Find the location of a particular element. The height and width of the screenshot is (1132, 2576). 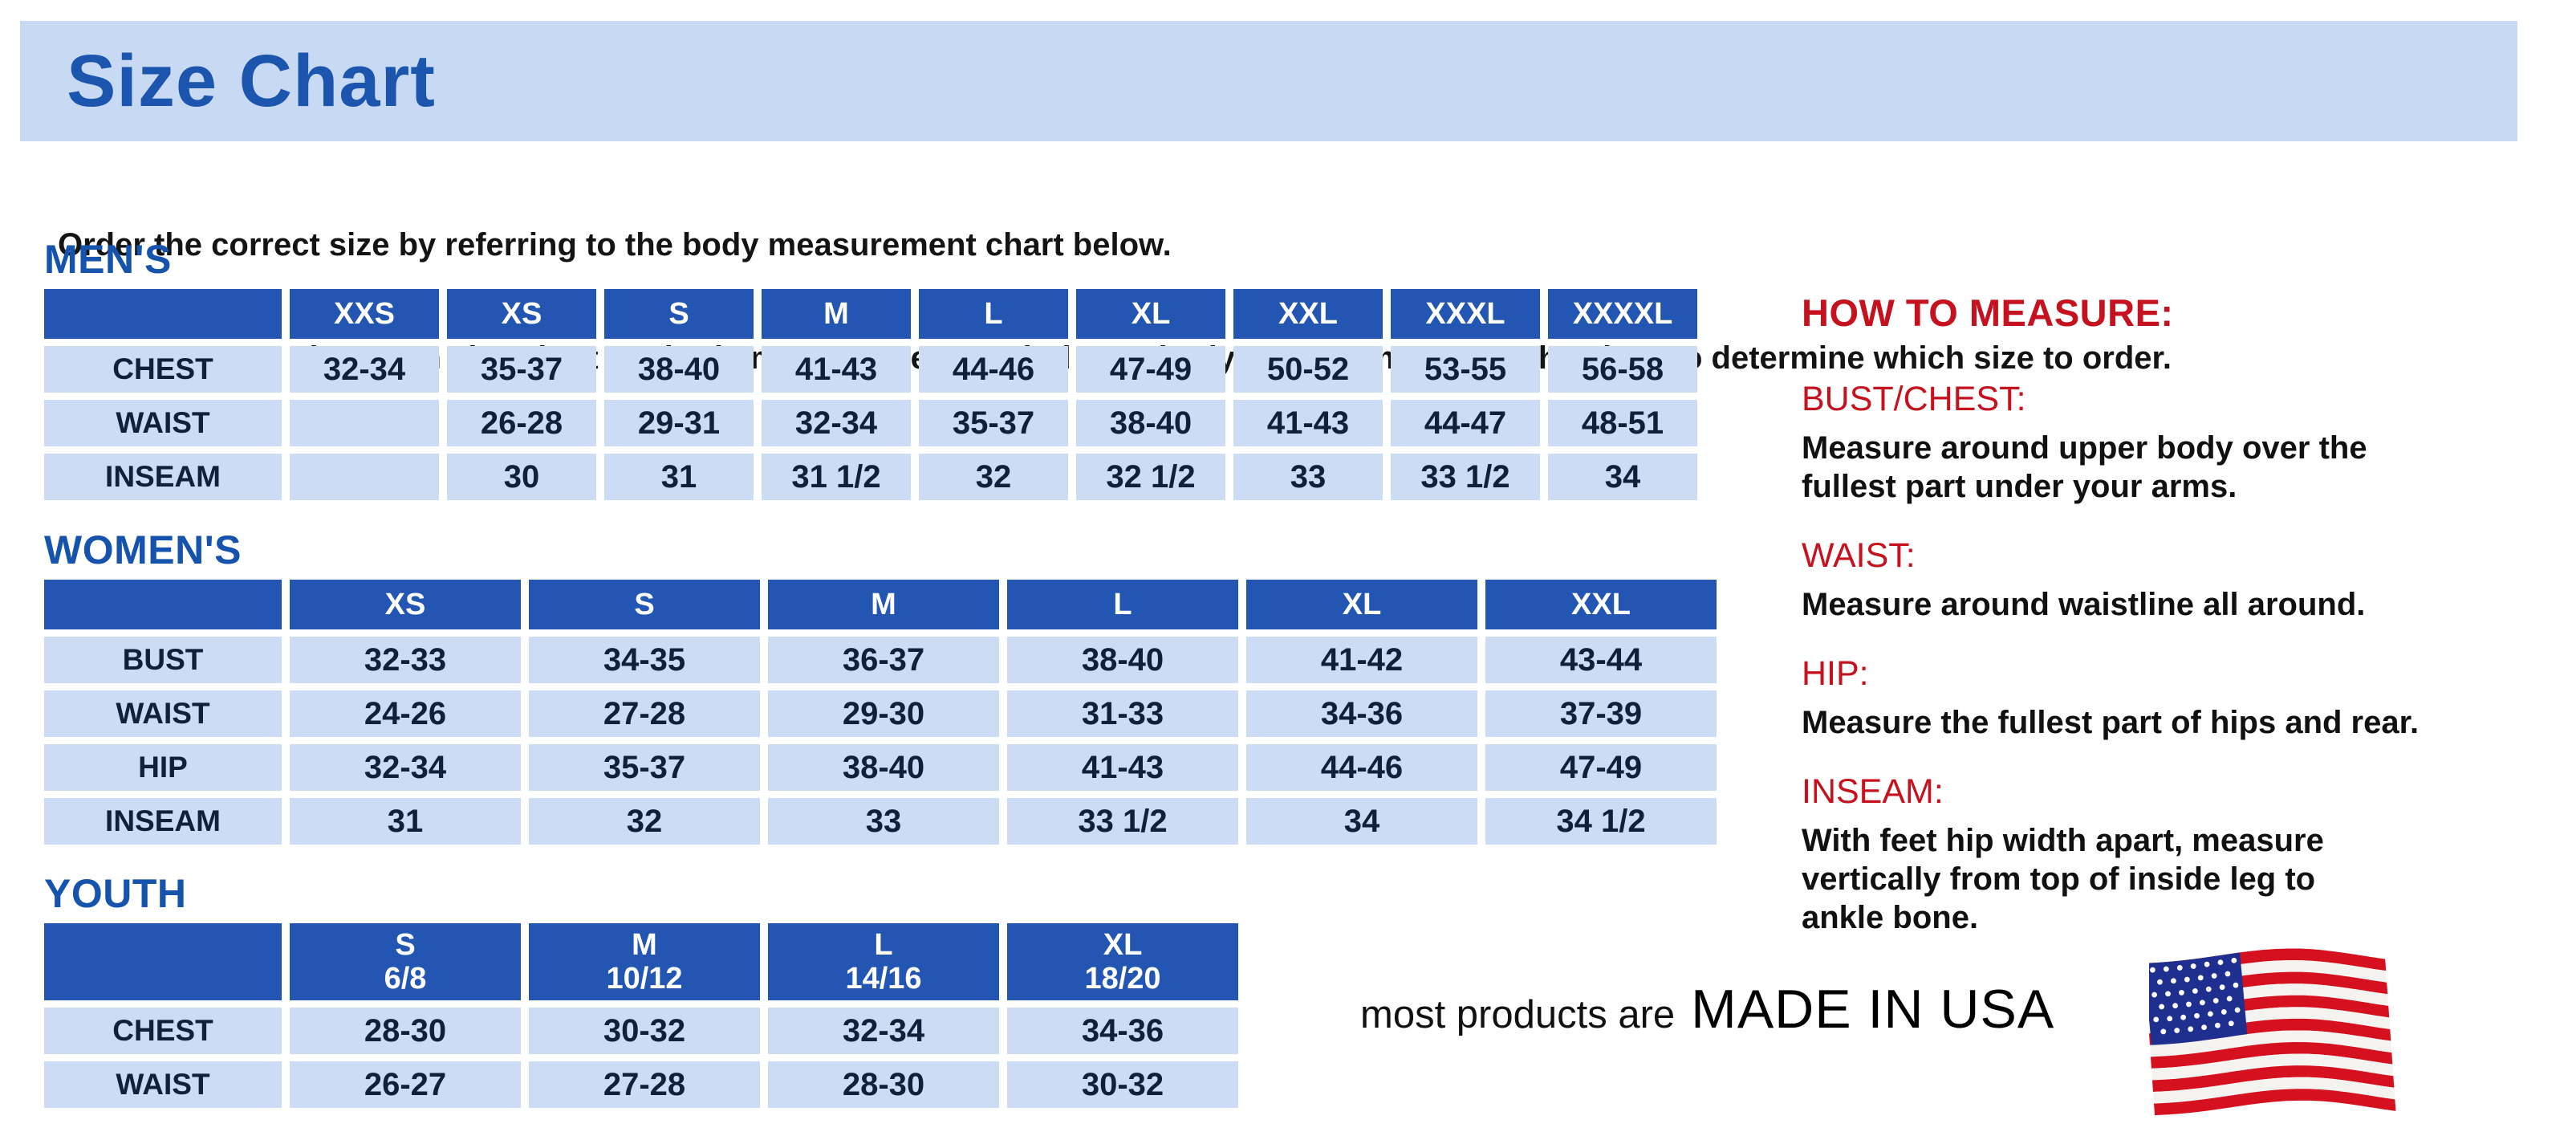

womens-section-heading: WOMEN'S is located at coordinates (143, 549).